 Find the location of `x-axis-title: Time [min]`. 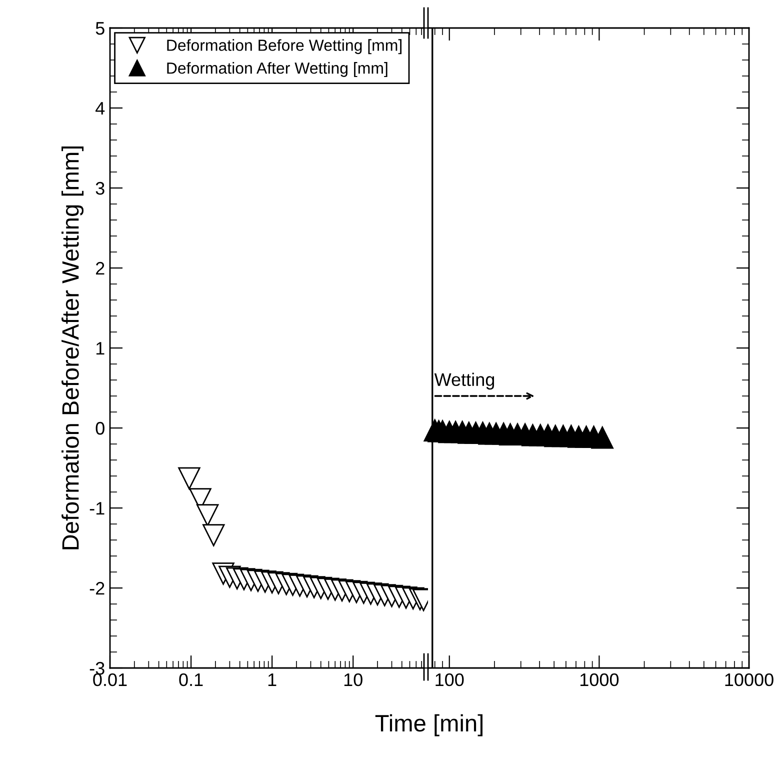

x-axis-title: Time [min] is located at coordinates (428, 725).